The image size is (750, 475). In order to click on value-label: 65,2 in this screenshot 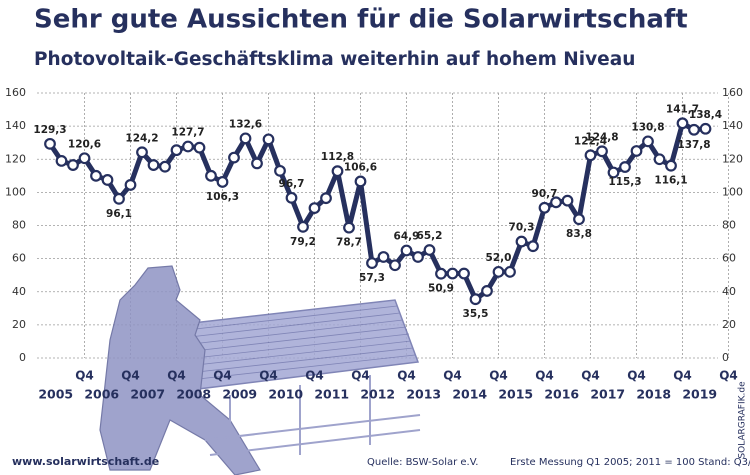, I will do `click(430, 236)`.